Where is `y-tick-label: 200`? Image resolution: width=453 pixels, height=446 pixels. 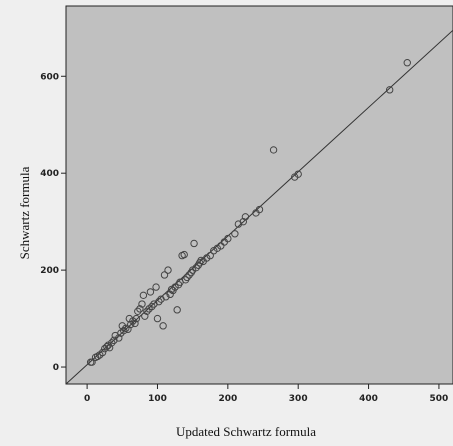
y-tick-label: 200 is located at coordinates (49, 271).